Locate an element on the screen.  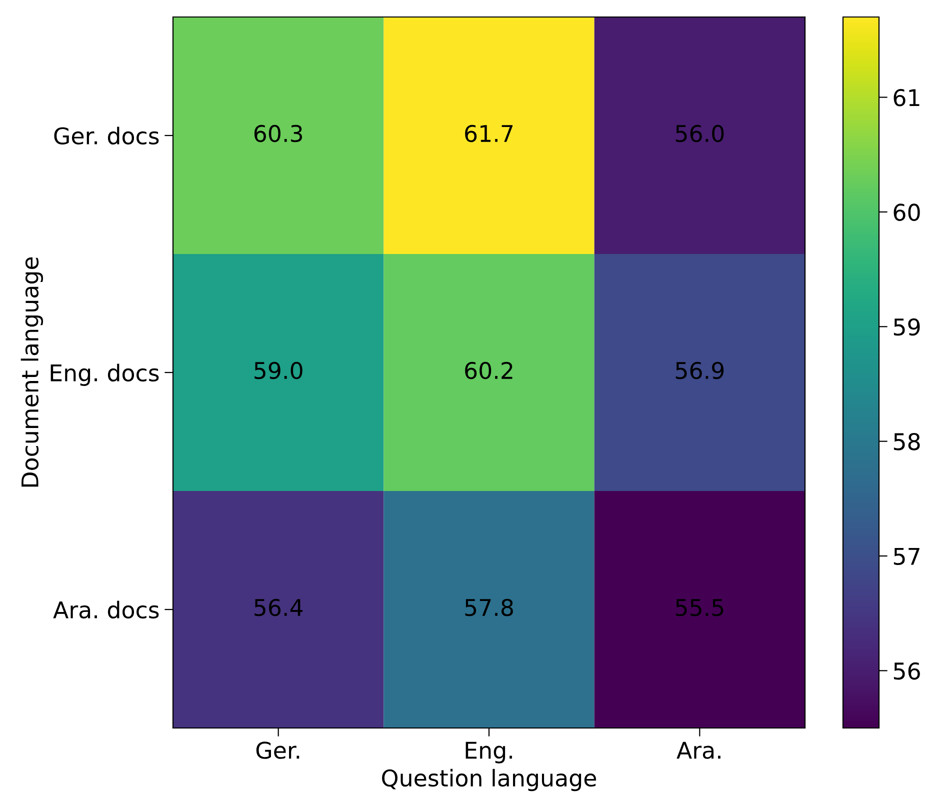
data-label: 60.3 is located at coordinates (278, 133).